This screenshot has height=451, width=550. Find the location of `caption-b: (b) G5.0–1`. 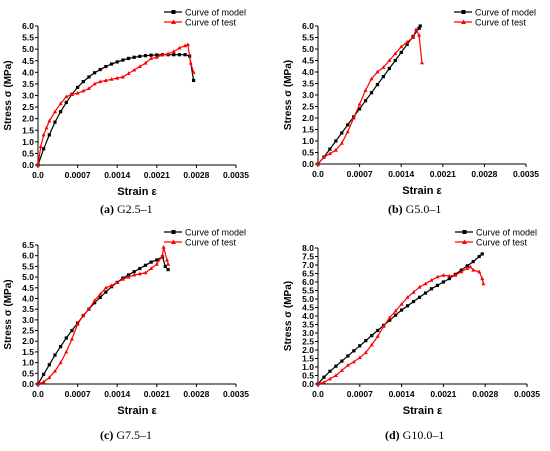

caption-b: (b) G5.0–1 is located at coordinates (414, 209).